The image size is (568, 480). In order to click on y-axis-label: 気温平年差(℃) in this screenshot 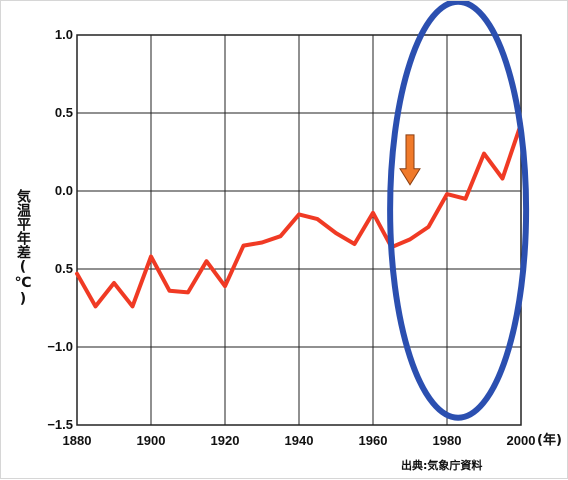, I will do `click(23, 248)`.